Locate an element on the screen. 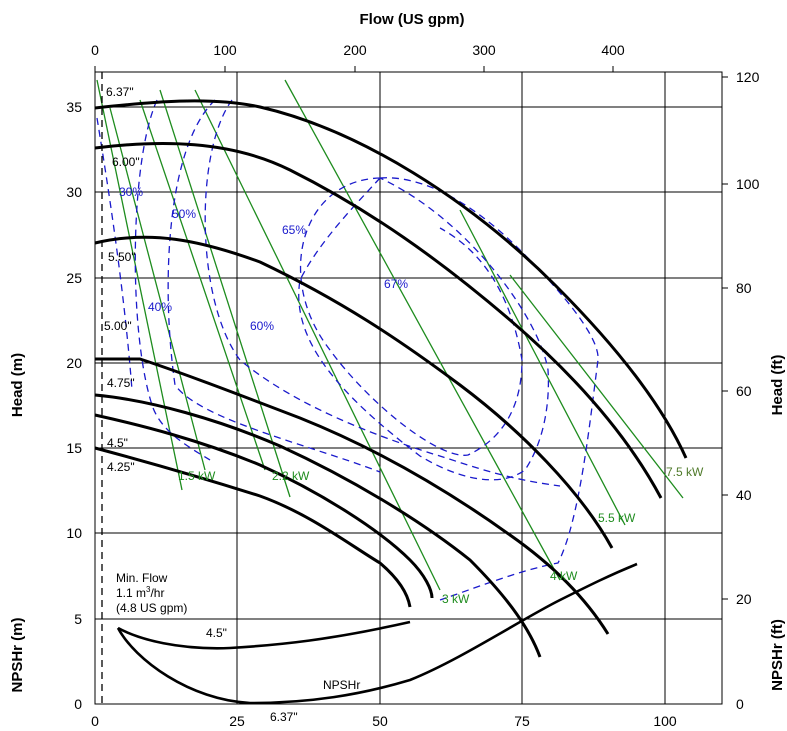  tick-bottom-0: 0 is located at coordinates (95, 721).